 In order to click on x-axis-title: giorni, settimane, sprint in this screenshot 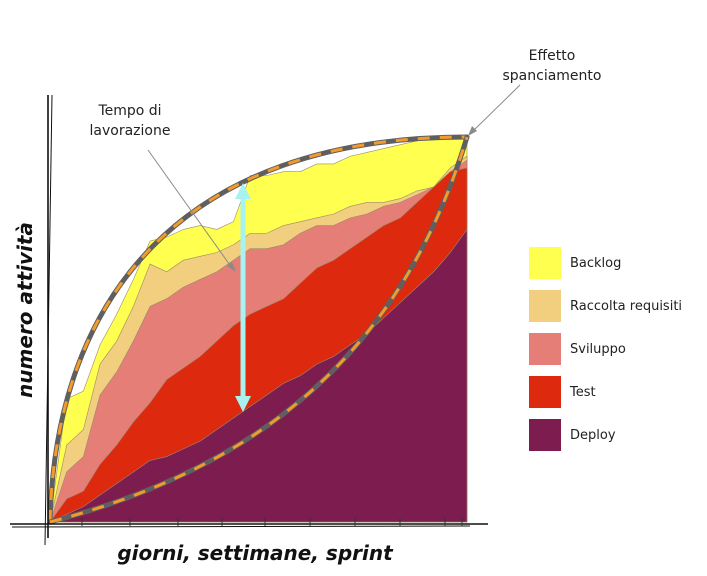, I will do `click(255, 553)`.